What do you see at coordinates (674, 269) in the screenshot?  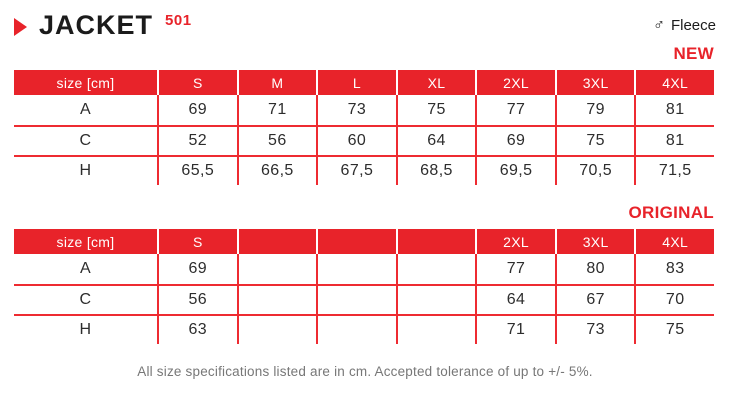 I see `size-value-cell: 83` at bounding box center [674, 269].